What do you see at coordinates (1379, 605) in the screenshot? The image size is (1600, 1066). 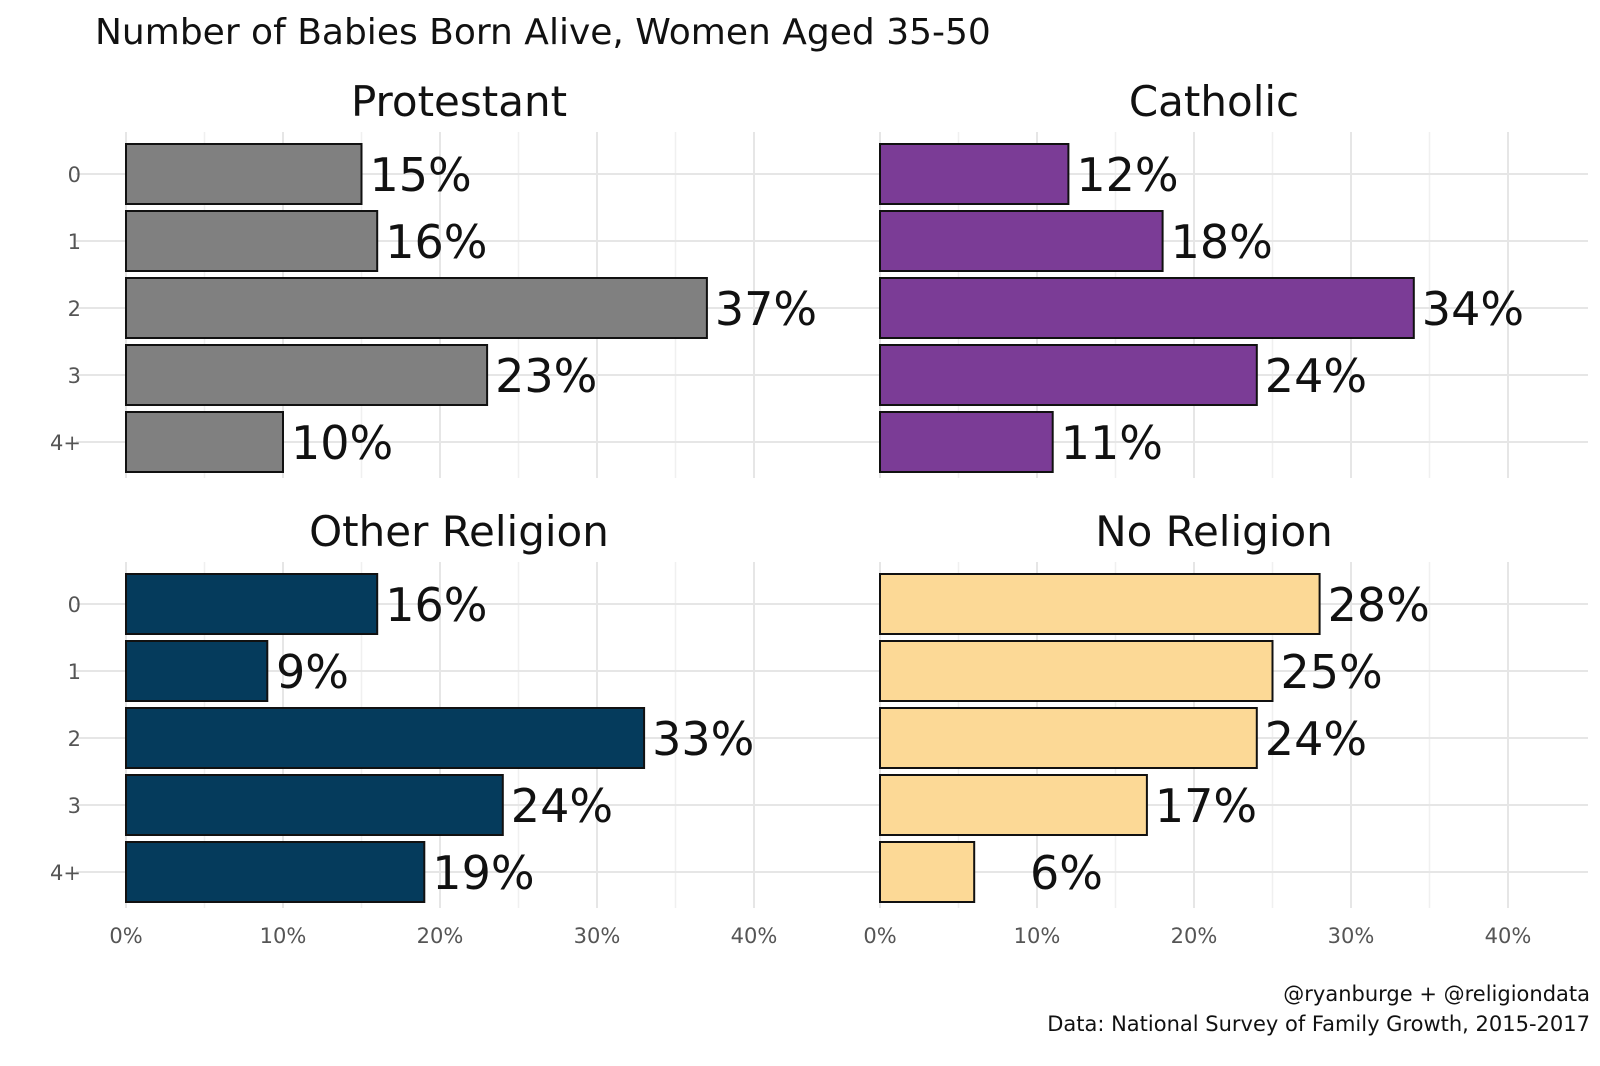 I see `data-label: 28%` at bounding box center [1379, 605].